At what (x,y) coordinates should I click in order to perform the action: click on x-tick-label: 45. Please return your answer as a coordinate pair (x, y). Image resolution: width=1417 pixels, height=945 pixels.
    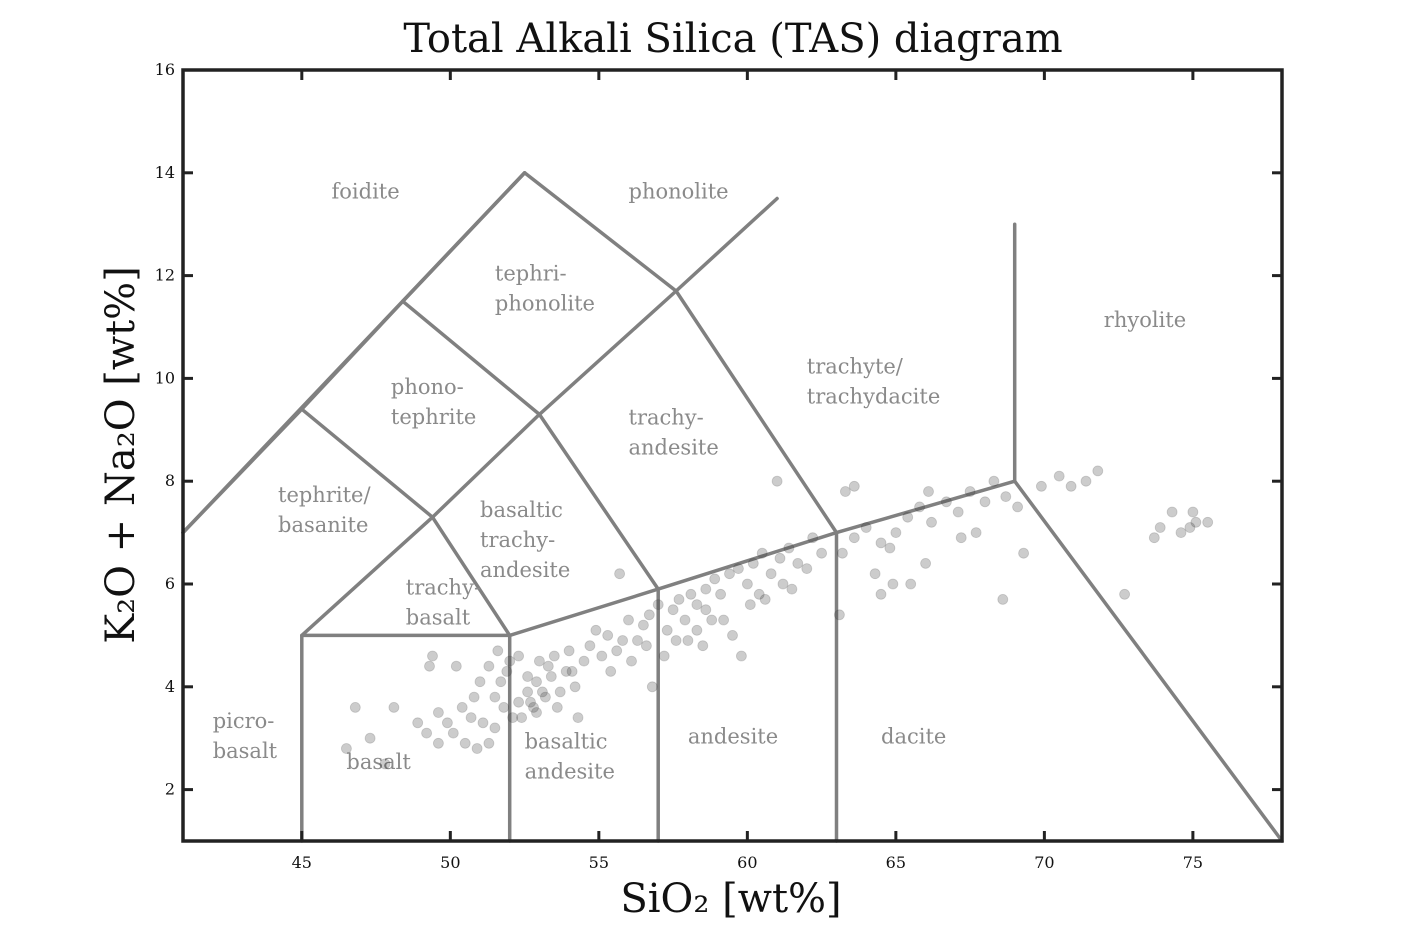
    Looking at the image, I should click on (302, 862).